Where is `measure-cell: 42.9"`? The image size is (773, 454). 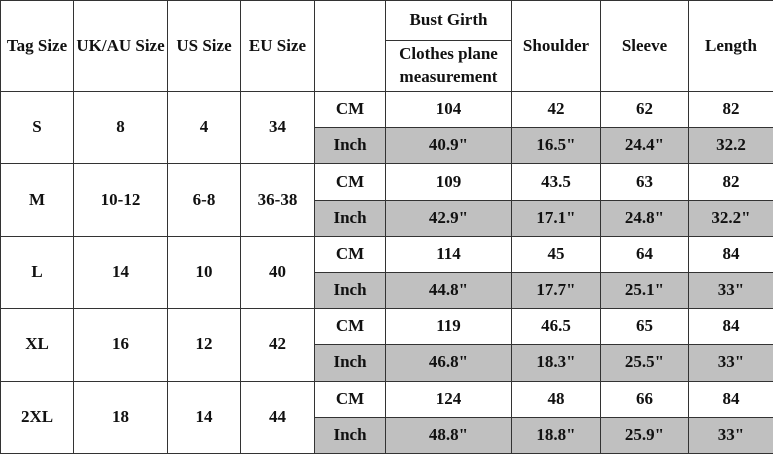
measure-cell: 42.9" is located at coordinates (448, 218).